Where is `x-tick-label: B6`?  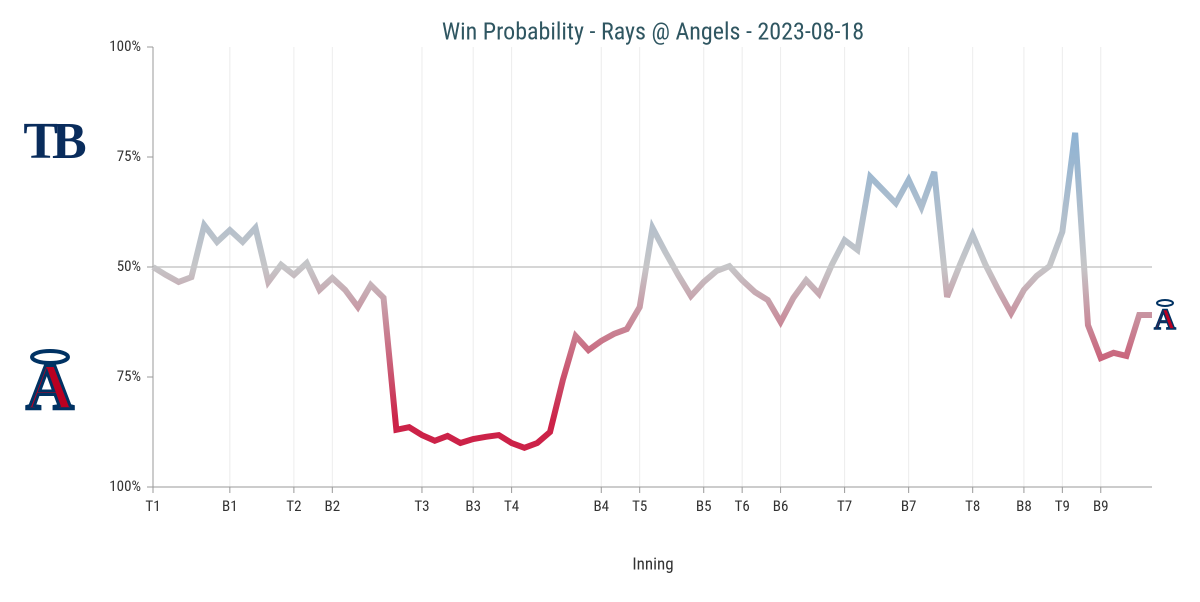 x-tick-label: B6 is located at coordinates (781, 506).